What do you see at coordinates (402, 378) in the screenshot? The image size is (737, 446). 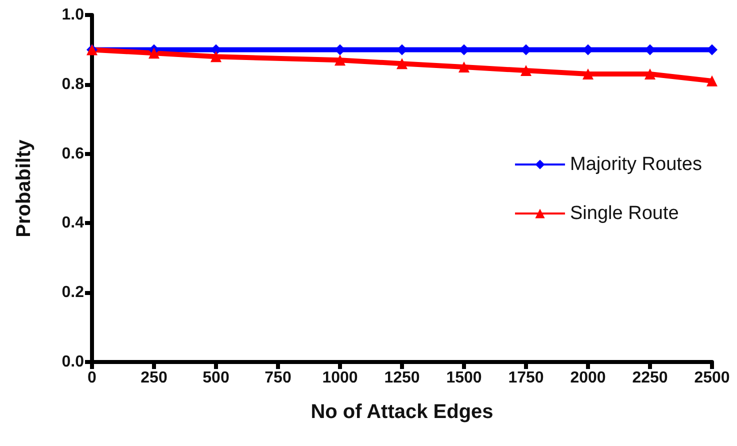 I see `x-tick-label: 1250` at bounding box center [402, 378].